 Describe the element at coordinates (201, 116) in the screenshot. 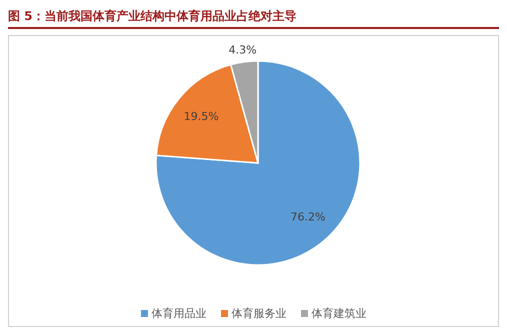

I see `data-label: 19.5%` at that location.